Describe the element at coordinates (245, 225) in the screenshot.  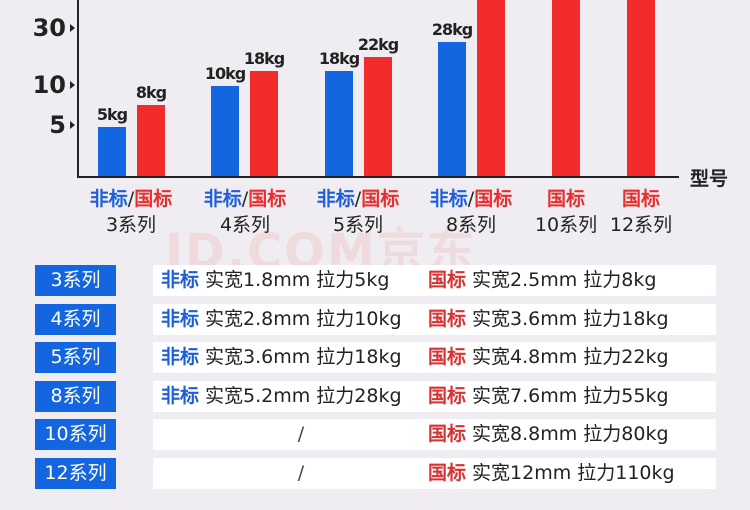
I see `series-label: 4系列` at that location.